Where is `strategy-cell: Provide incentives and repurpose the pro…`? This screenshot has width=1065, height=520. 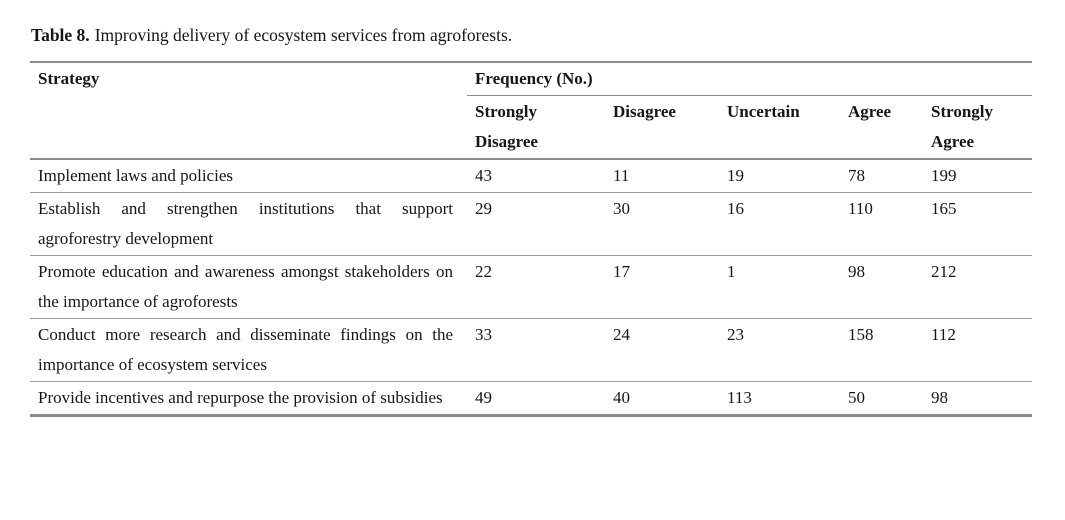
strategy-cell: Provide incentives and repurpose the pro… is located at coordinates (248, 399).